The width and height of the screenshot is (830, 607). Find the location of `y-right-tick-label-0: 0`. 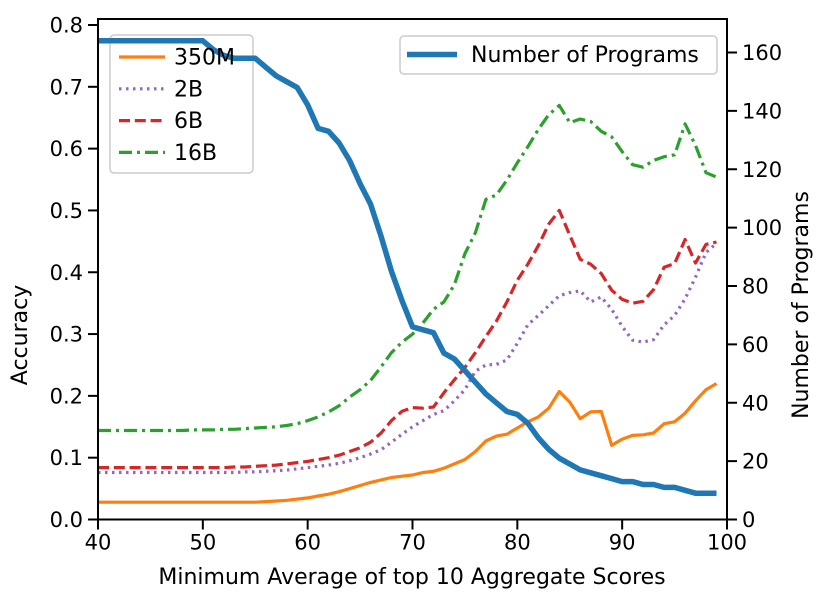

y-right-tick-label-0: 0 is located at coordinates (748, 520).